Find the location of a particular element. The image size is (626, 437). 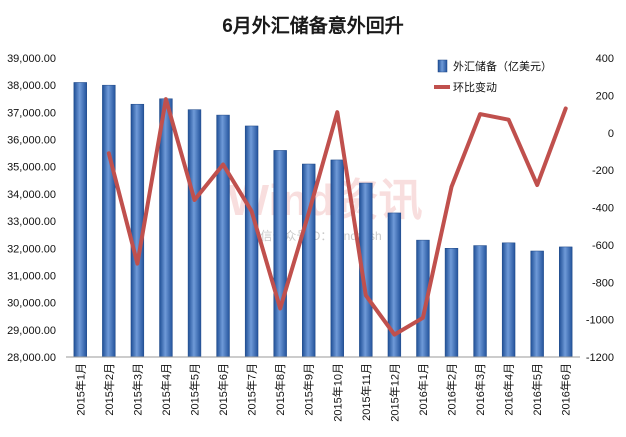

left-tick-label: 28,000.00 is located at coordinates (31, 358).